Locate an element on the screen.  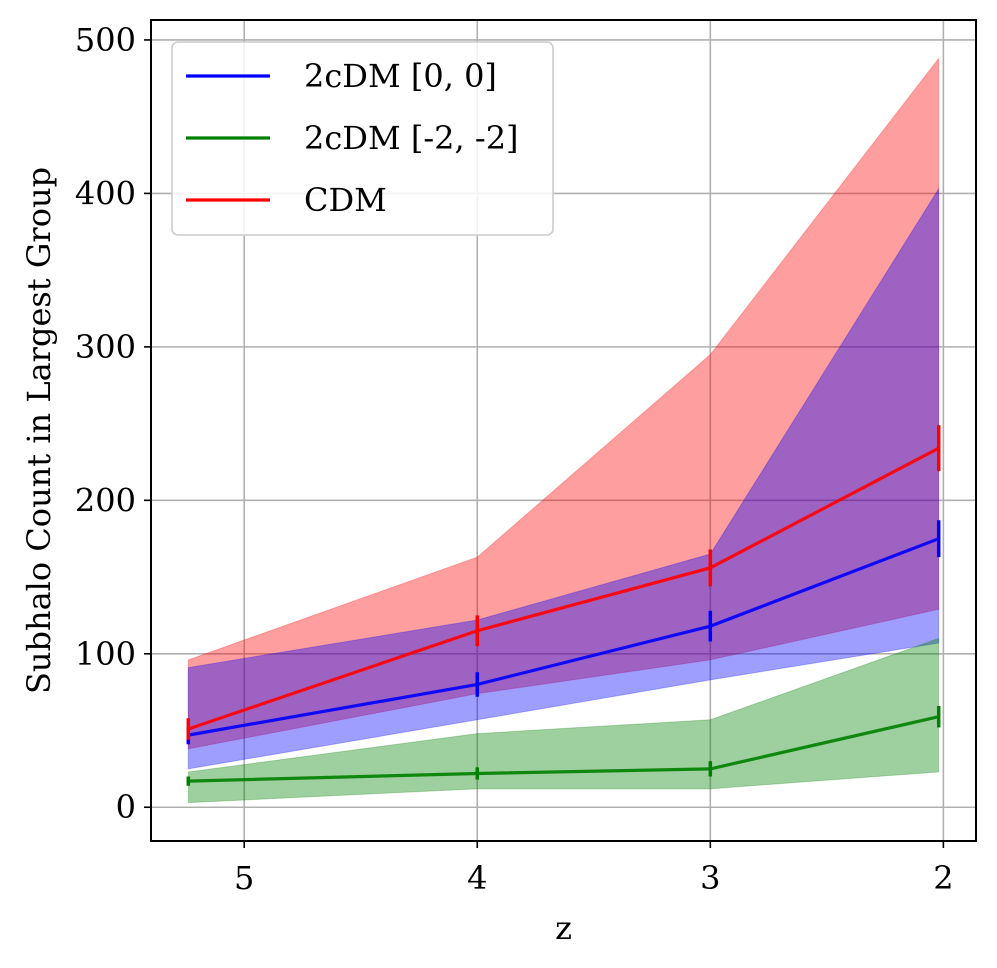
y-tick-label: 100 is located at coordinates (105, 654).